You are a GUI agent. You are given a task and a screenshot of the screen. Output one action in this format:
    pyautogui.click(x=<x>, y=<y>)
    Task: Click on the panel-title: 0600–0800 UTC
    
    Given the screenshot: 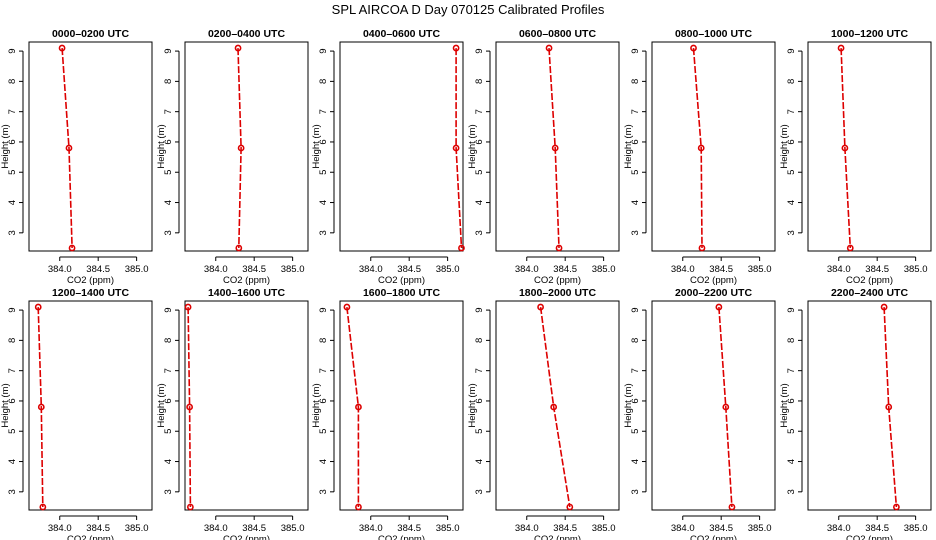 What is the action you would take?
    pyautogui.click(x=557, y=34)
    